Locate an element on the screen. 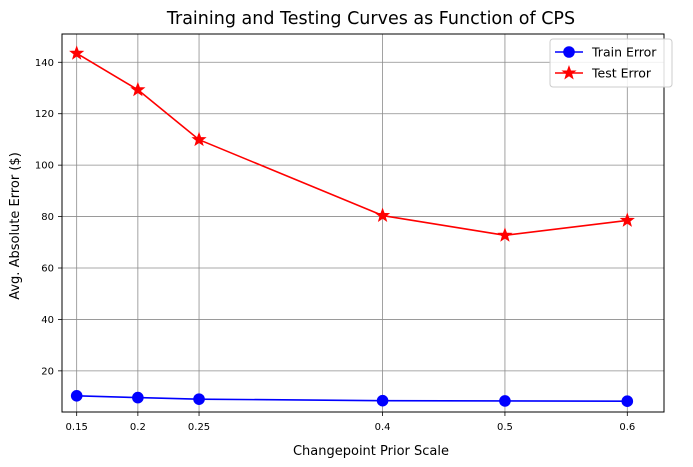  legend-entry-1: Train Error is located at coordinates (606, 52).